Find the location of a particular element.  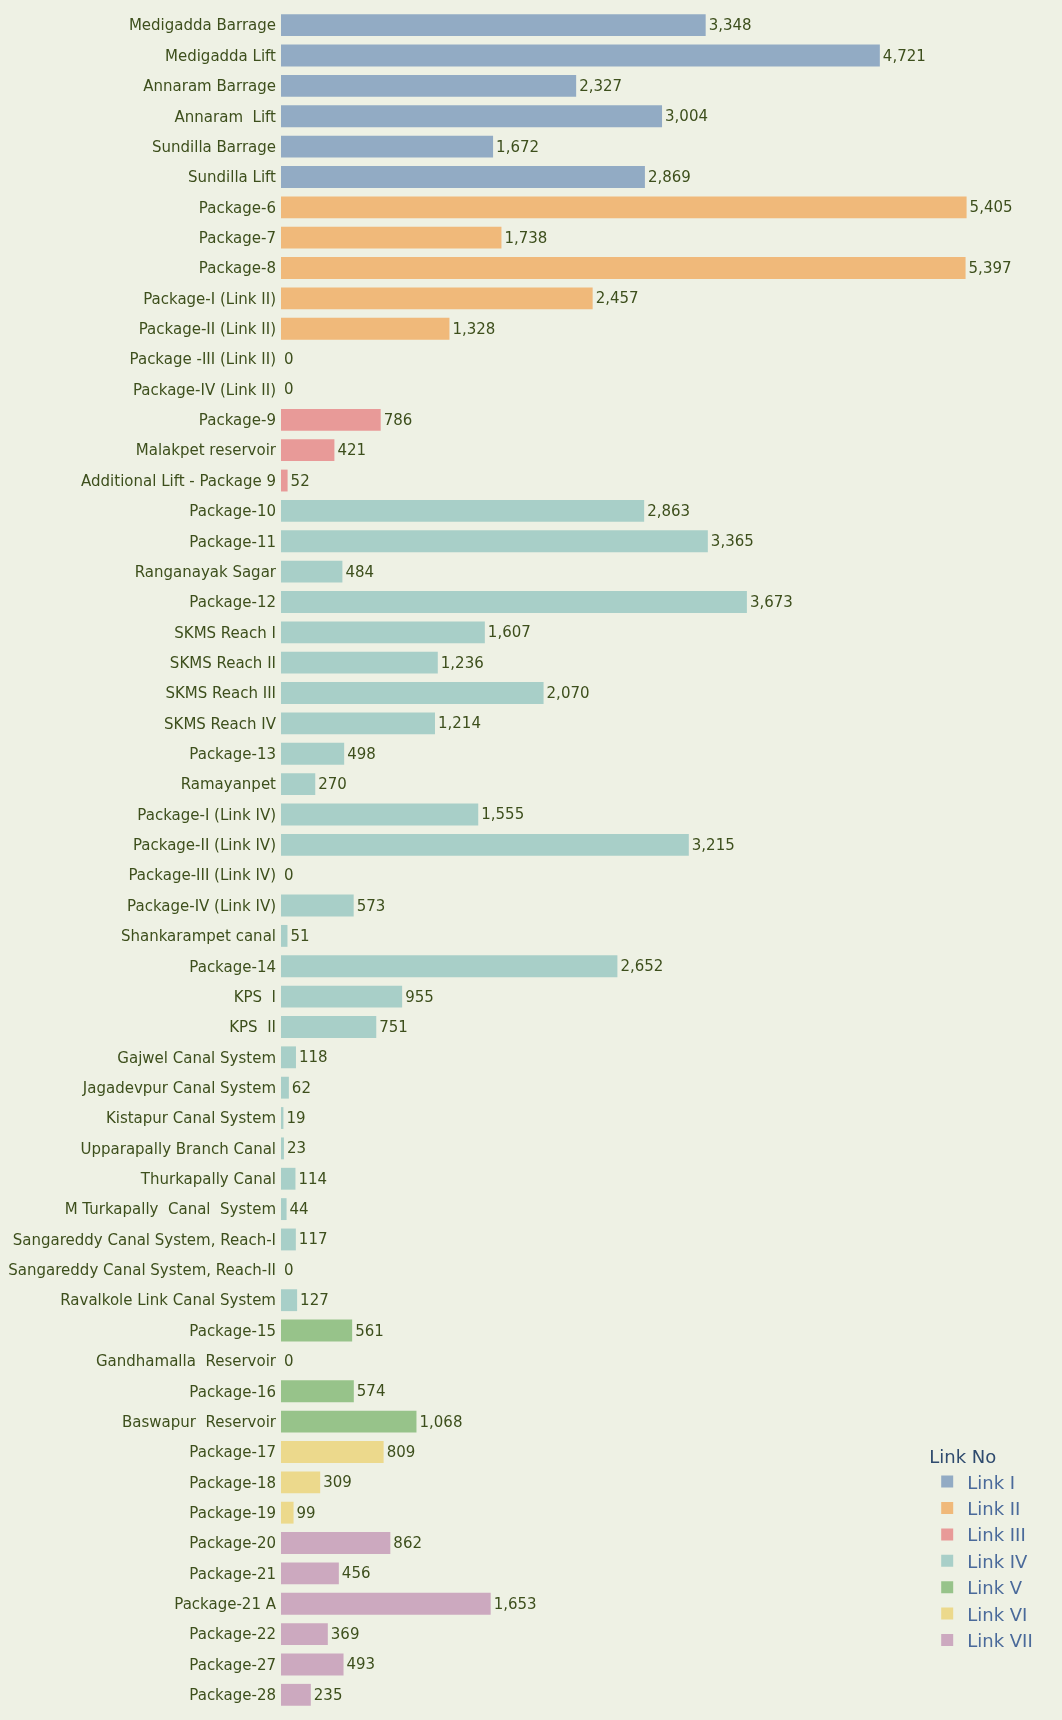

y-tick-label: Package-11 is located at coordinates (232, 541).